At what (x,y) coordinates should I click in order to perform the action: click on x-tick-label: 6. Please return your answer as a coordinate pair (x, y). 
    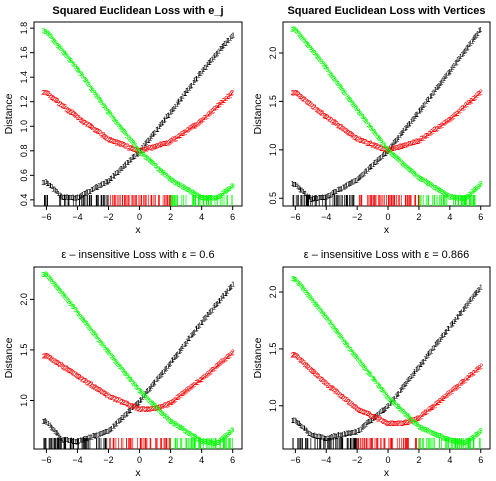
    Looking at the image, I should click on (480, 217).